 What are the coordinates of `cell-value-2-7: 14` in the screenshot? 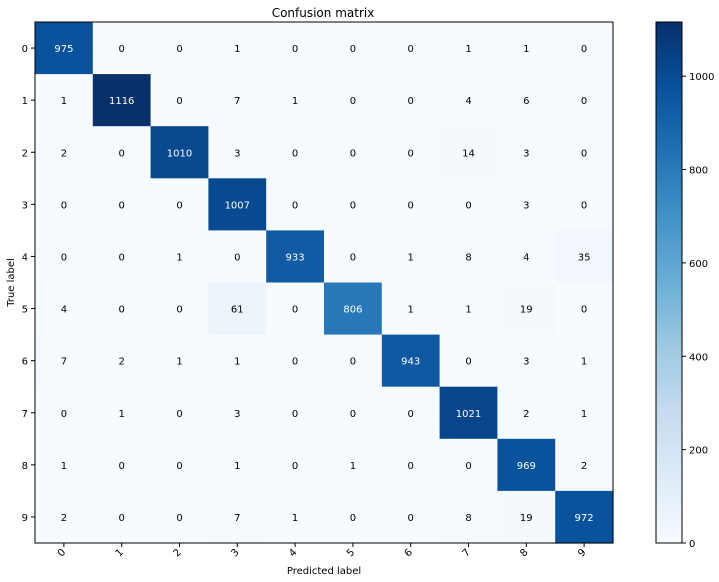 It's located at (468, 153).